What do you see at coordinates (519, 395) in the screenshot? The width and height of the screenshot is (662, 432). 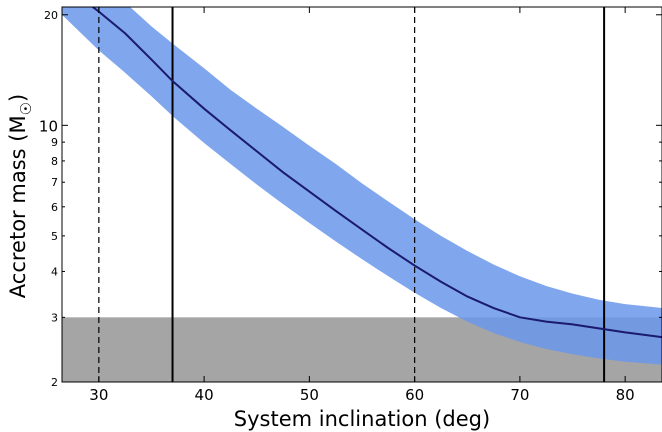 I see `x-tick-label-70: 70` at bounding box center [519, 395].